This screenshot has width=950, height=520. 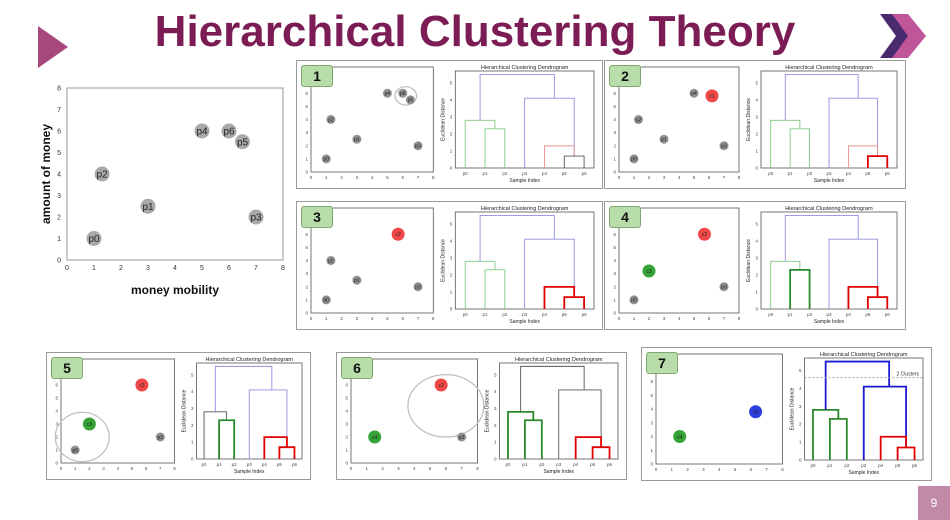 I want to click on merge-circle, so click(x=82, y=437).